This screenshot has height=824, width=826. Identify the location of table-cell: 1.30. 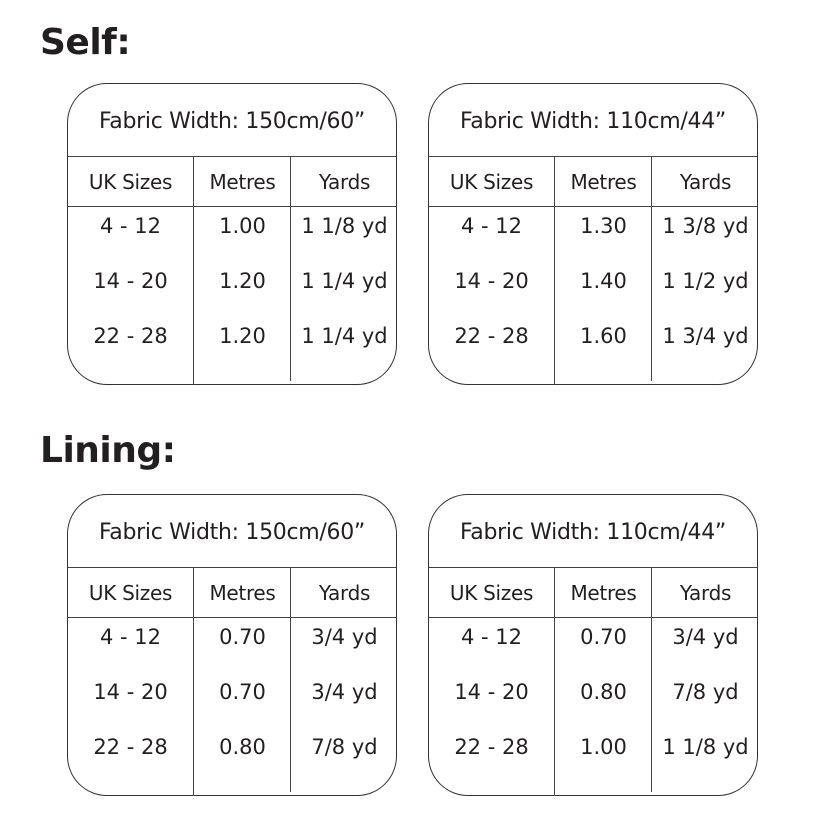
(603, 226).